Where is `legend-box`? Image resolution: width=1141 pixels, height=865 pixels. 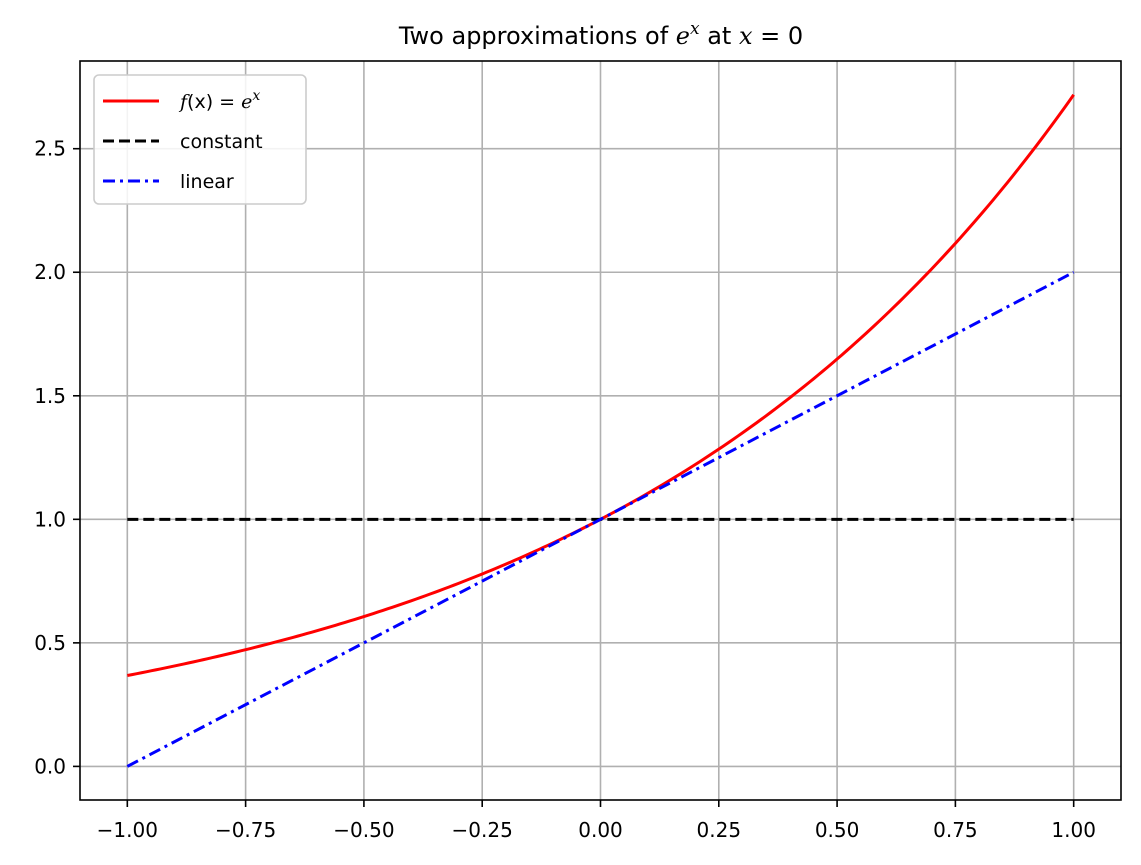 legend-box is located at coordinates (200, 139).